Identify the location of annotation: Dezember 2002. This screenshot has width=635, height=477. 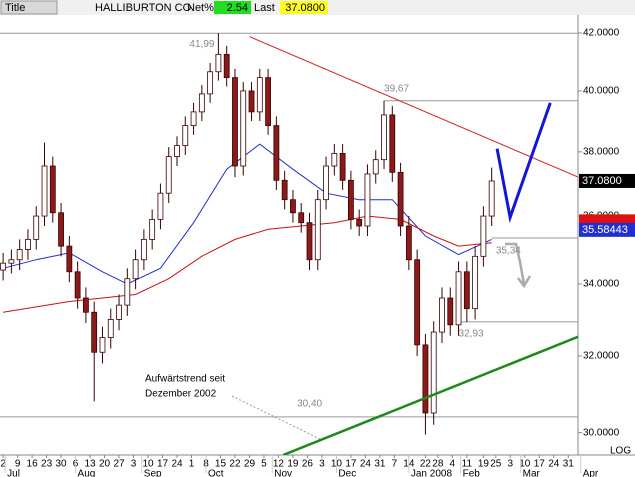
(181, 394).